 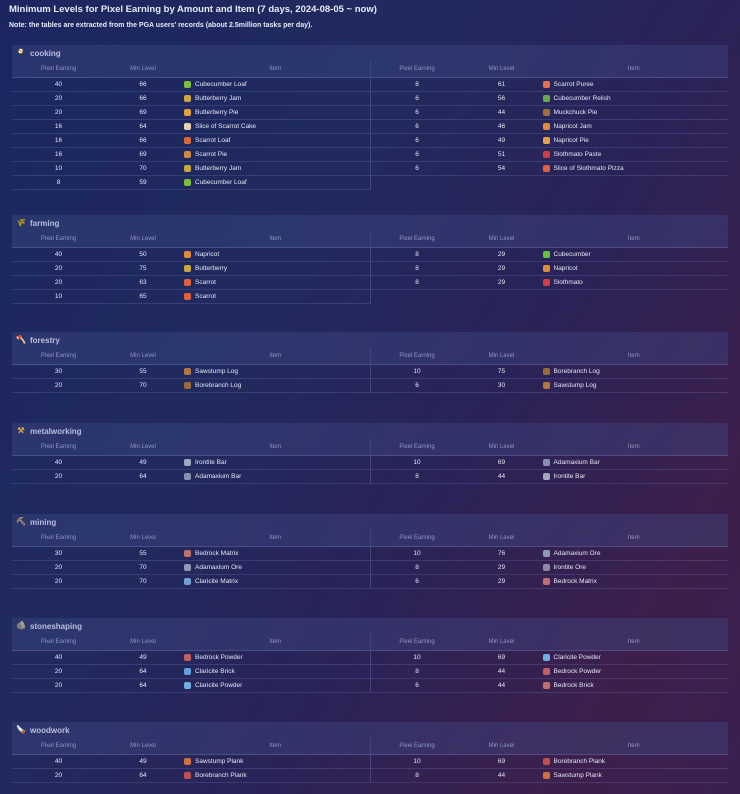 What do you see at coordinates (634, 567) in the screenshot?
I see `item-cell: Irontite Ore` at bounding box center [634, 567].